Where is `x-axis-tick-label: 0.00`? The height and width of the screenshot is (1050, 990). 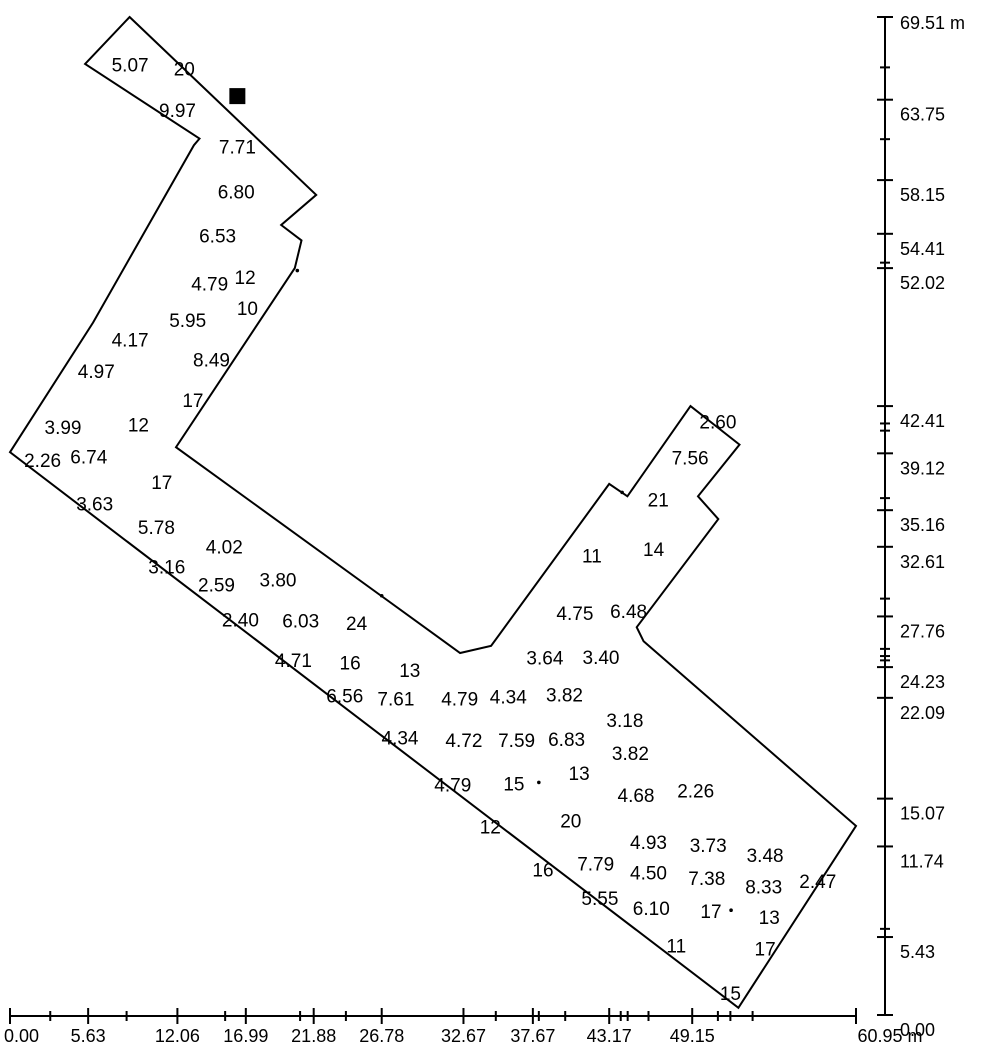 x-axis-tick-label: 0.00 is located at coordinates (21, 1036).